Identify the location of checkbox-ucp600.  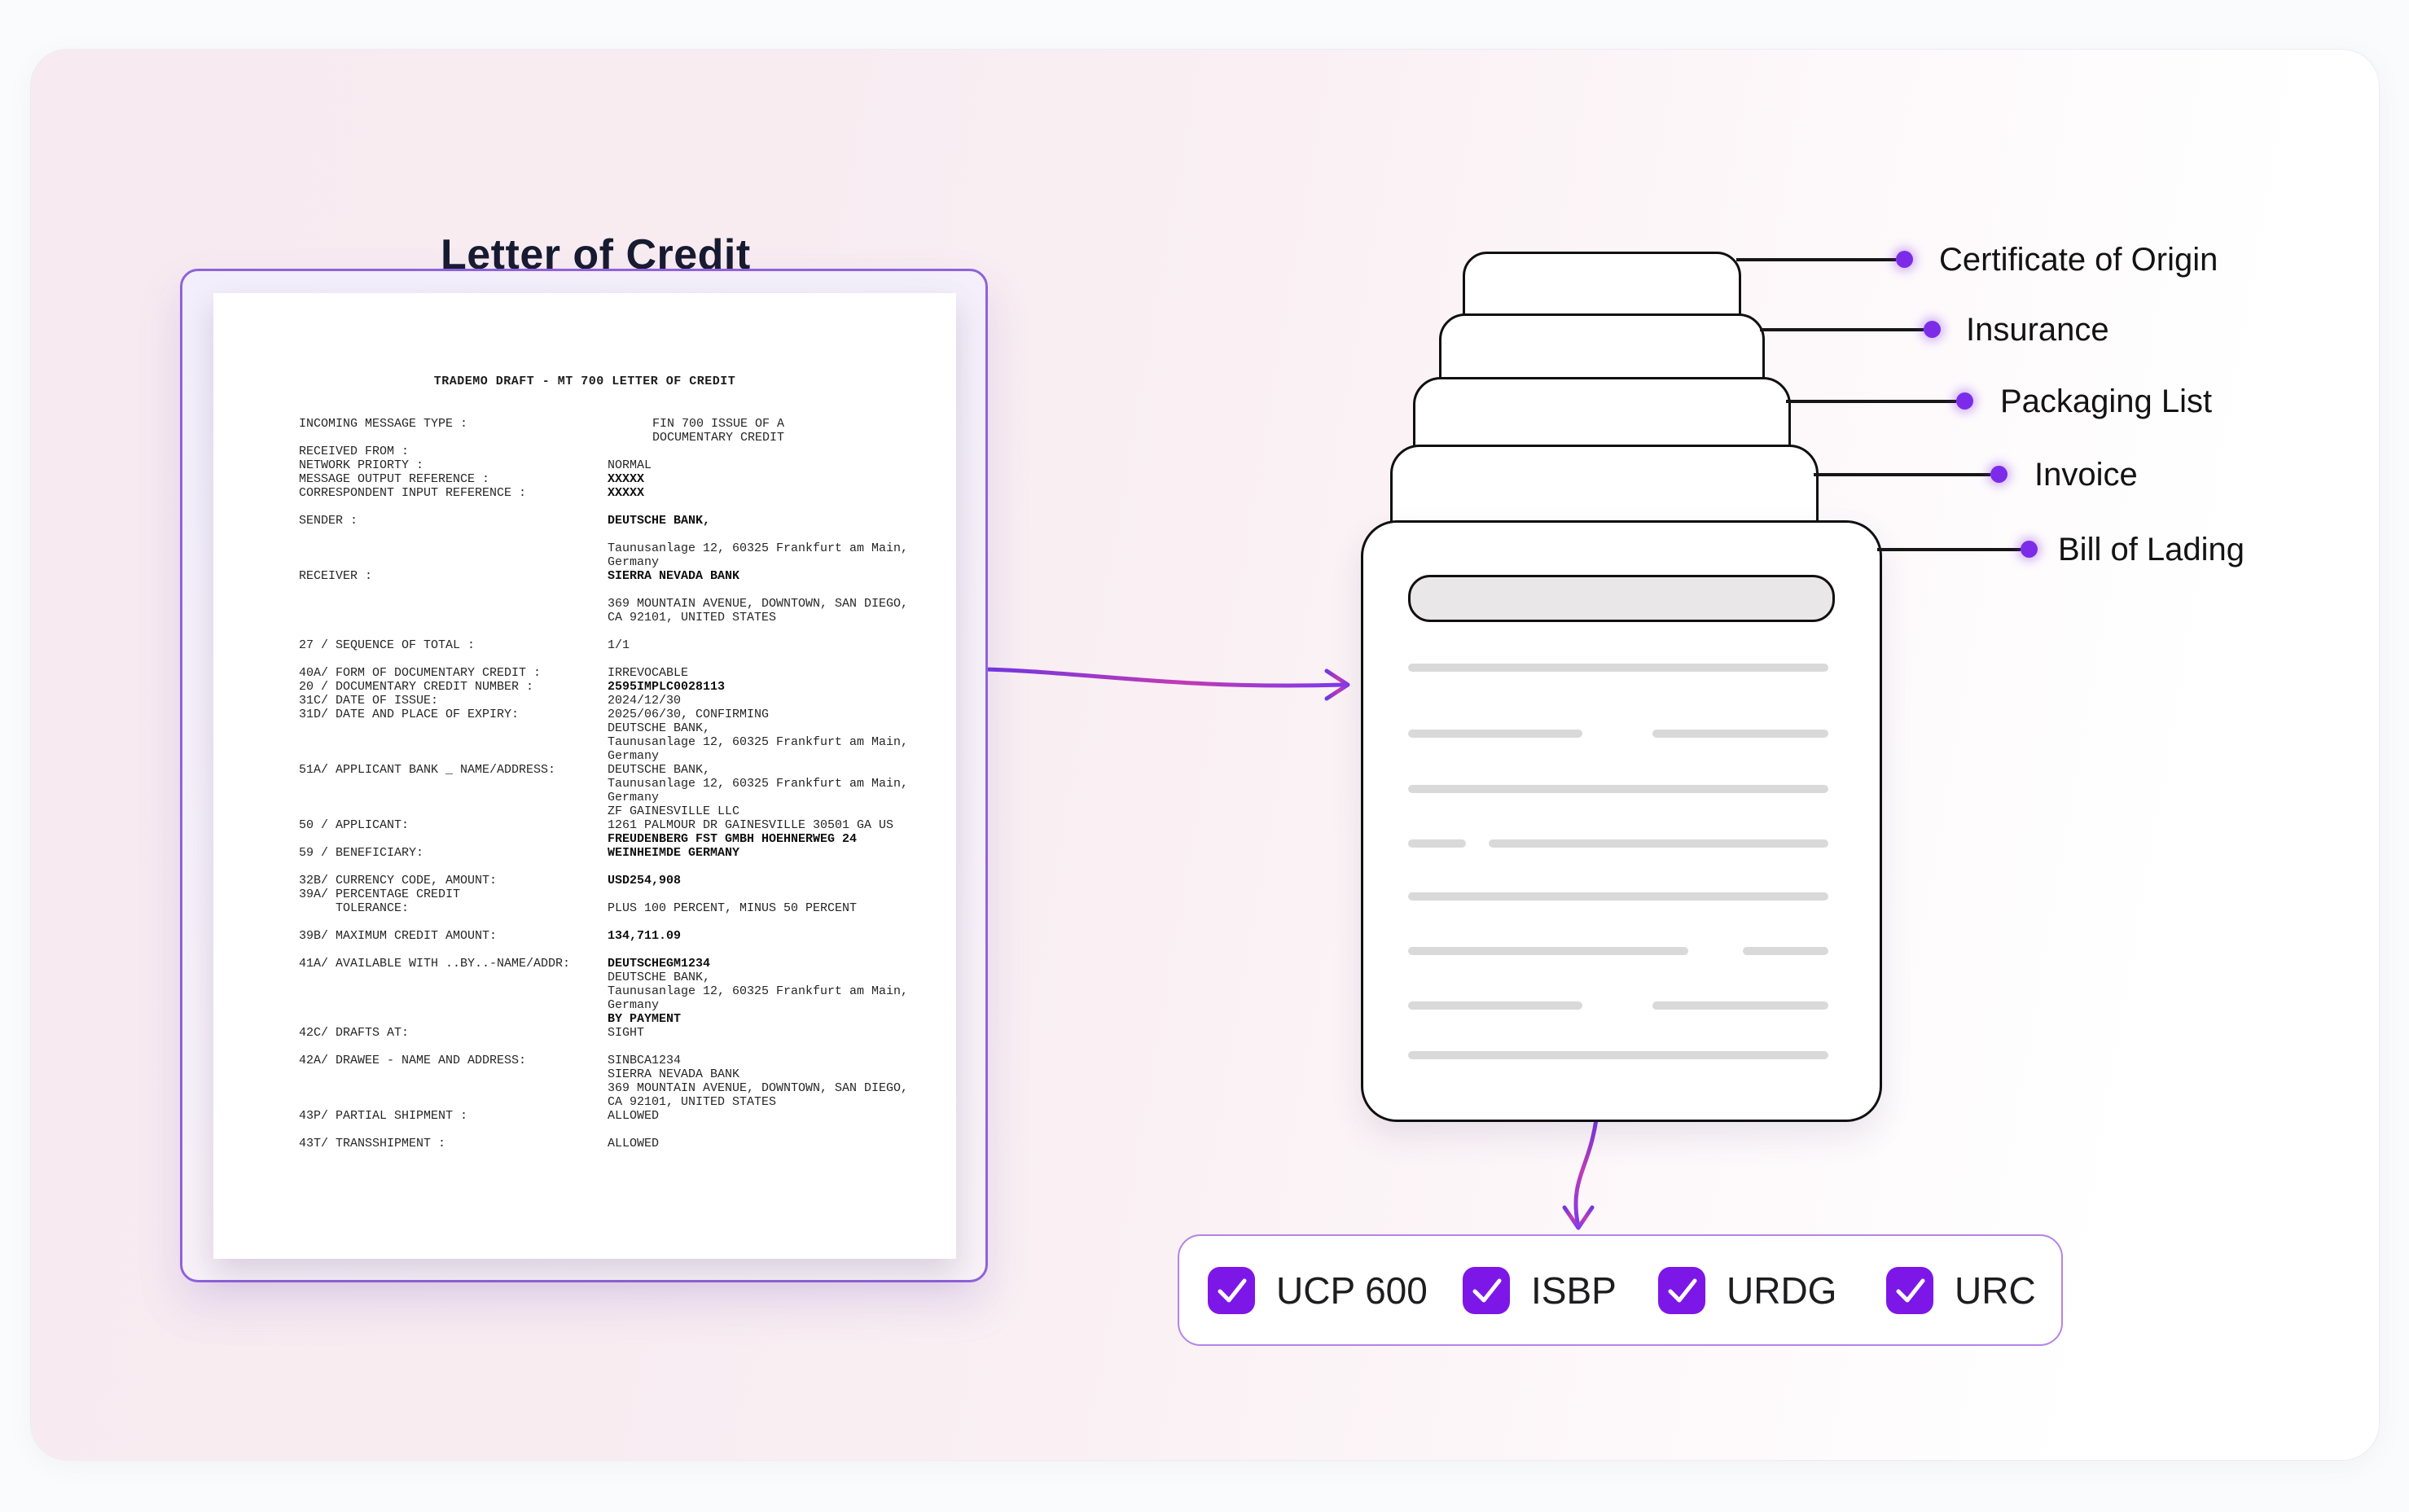
(1231, 1290).